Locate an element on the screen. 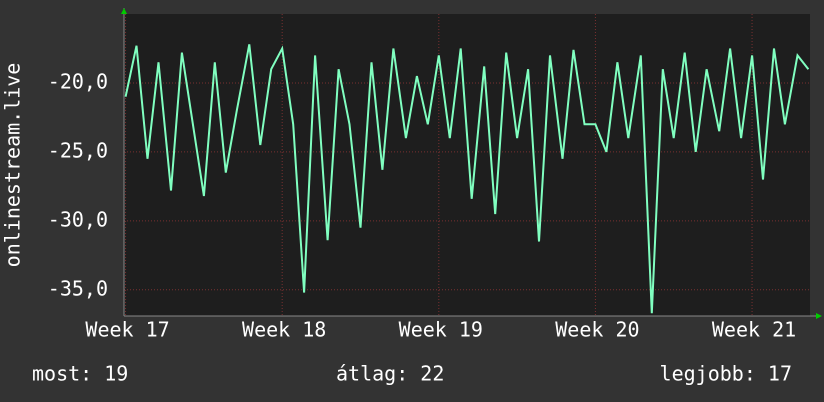 This screenshot has width=824, height=402. x-tick-label: Week 19 is located at coordinates (441, 330).